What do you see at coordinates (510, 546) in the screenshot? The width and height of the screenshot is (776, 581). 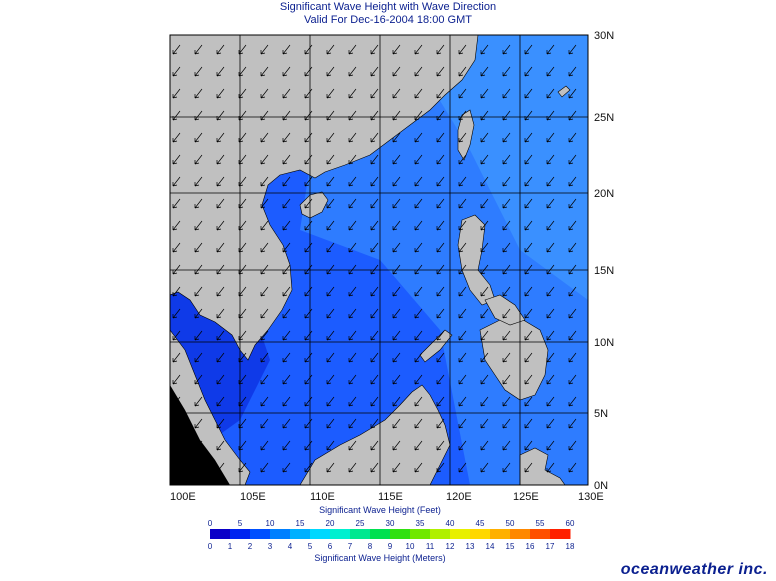 I see `meter-tick-label: 15` at bounding box center [510, 546].